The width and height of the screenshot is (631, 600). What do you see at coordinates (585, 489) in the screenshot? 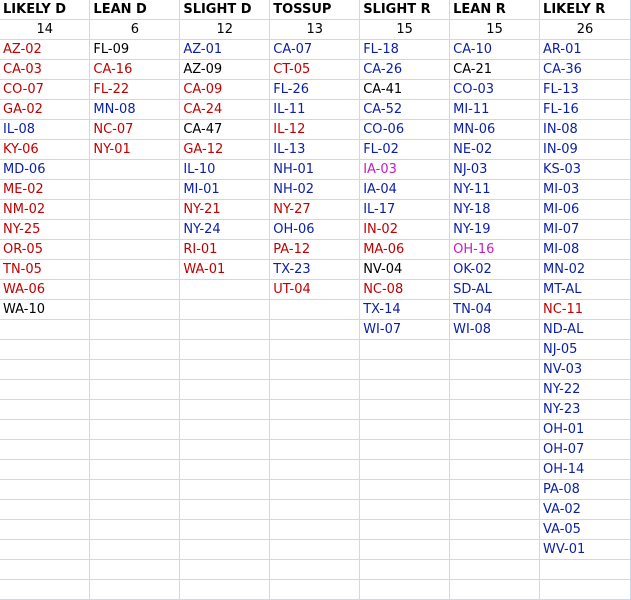
I see `district-cell: PA-08` at bounding box center [585, 489].